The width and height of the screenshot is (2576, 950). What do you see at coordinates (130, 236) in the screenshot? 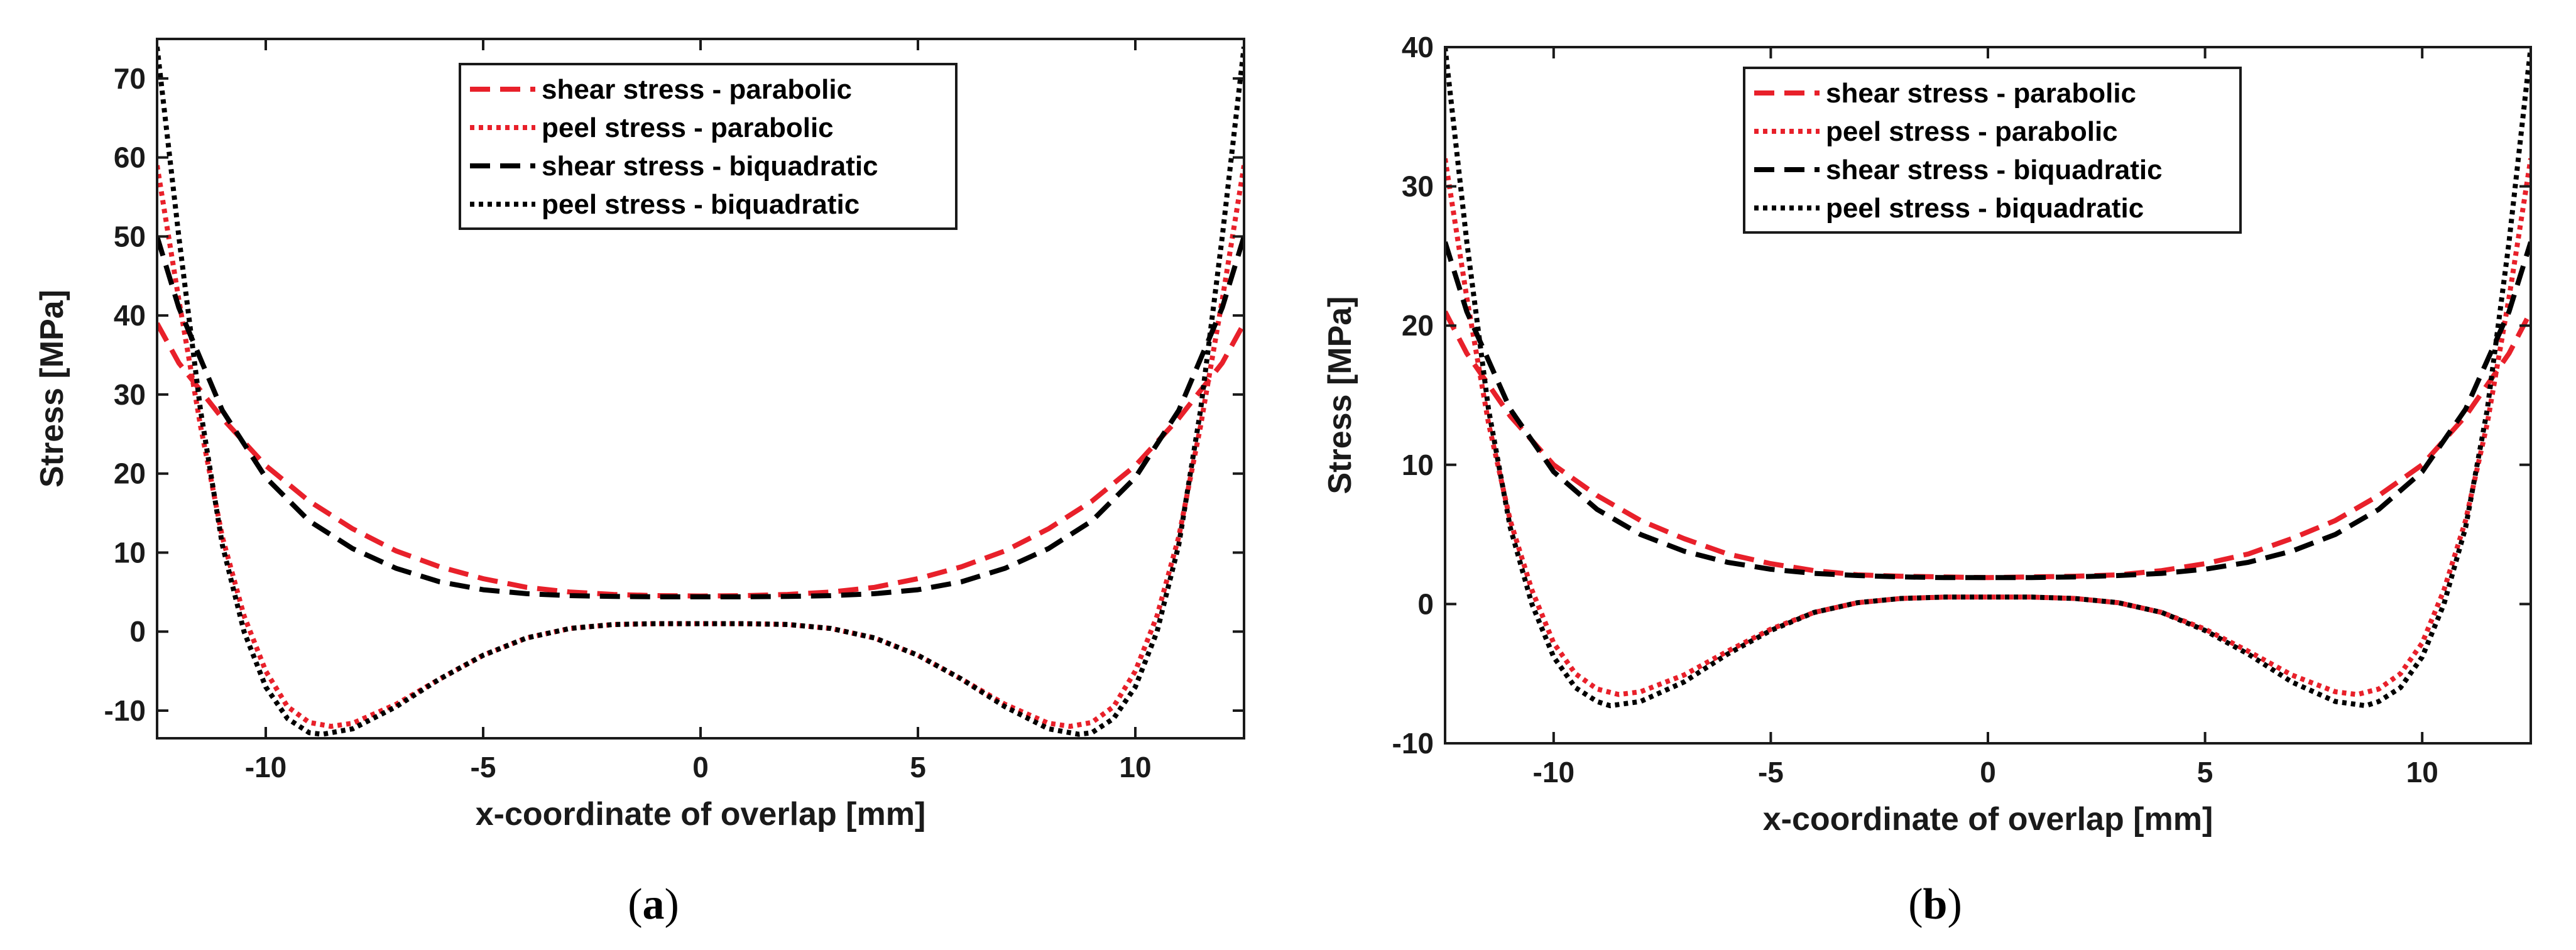
I see `y-tick-label: 50` at bounding box center [130, 236].